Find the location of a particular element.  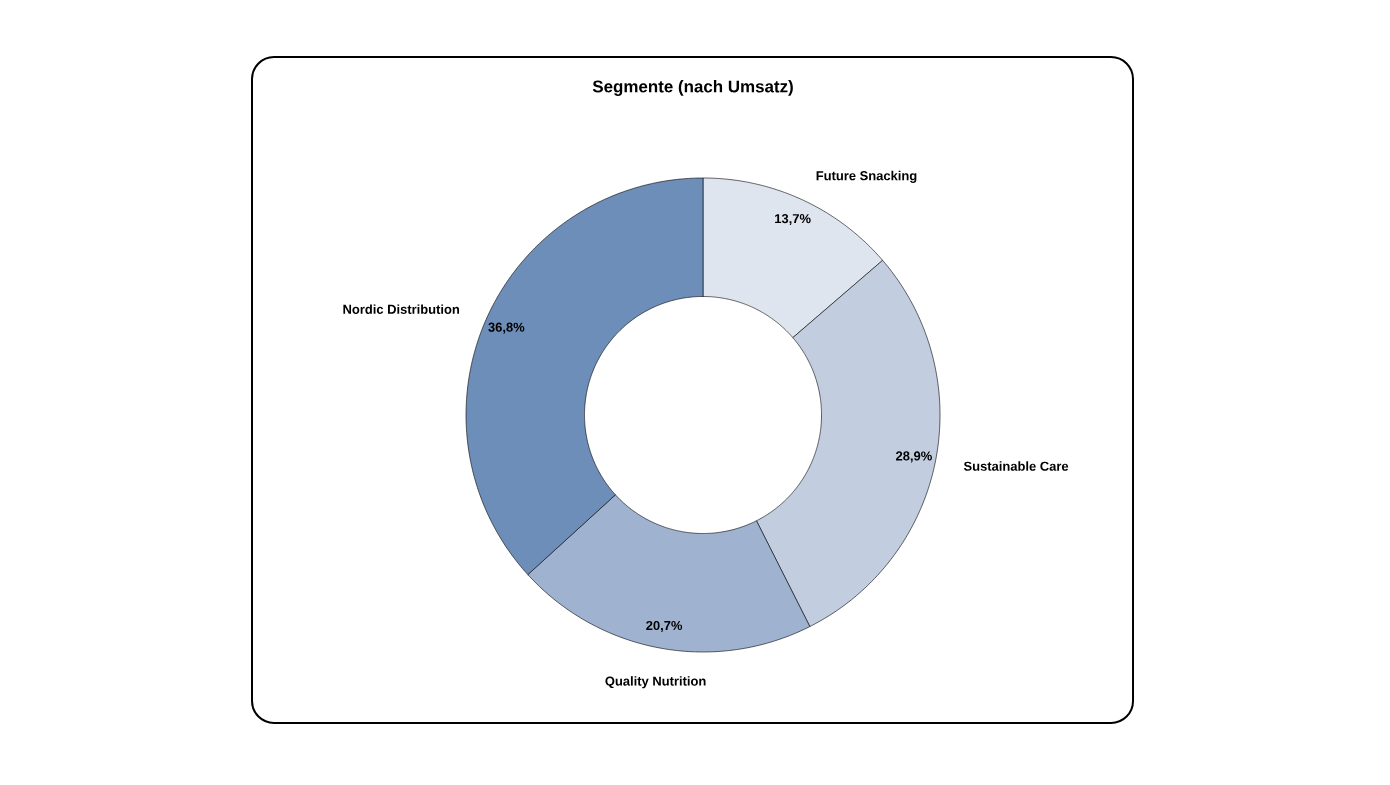

data-label: 20,7% is located at coordinates (664, 626).